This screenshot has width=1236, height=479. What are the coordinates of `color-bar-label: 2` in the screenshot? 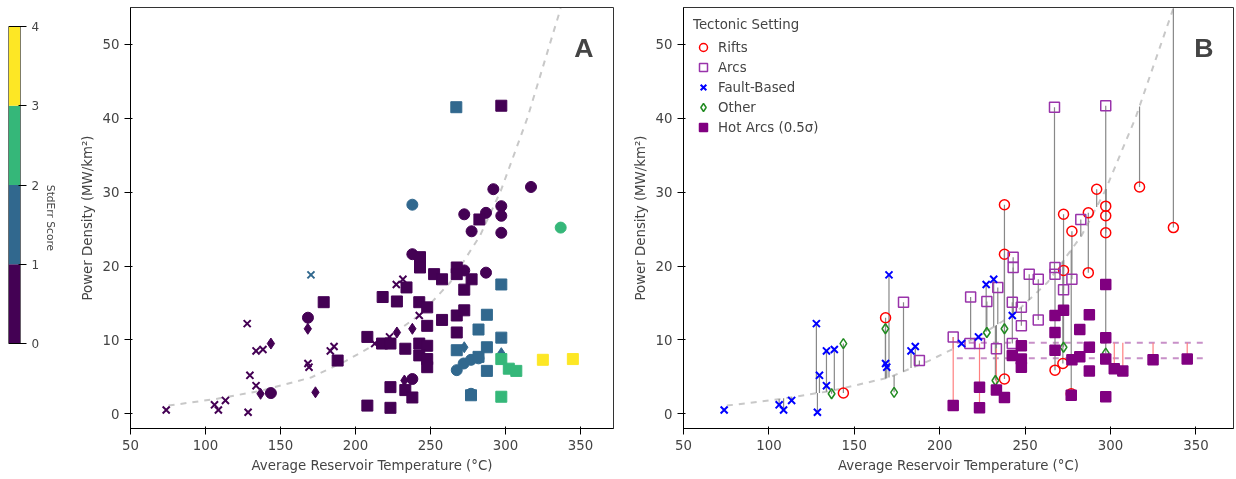 It's located at (35, 185).